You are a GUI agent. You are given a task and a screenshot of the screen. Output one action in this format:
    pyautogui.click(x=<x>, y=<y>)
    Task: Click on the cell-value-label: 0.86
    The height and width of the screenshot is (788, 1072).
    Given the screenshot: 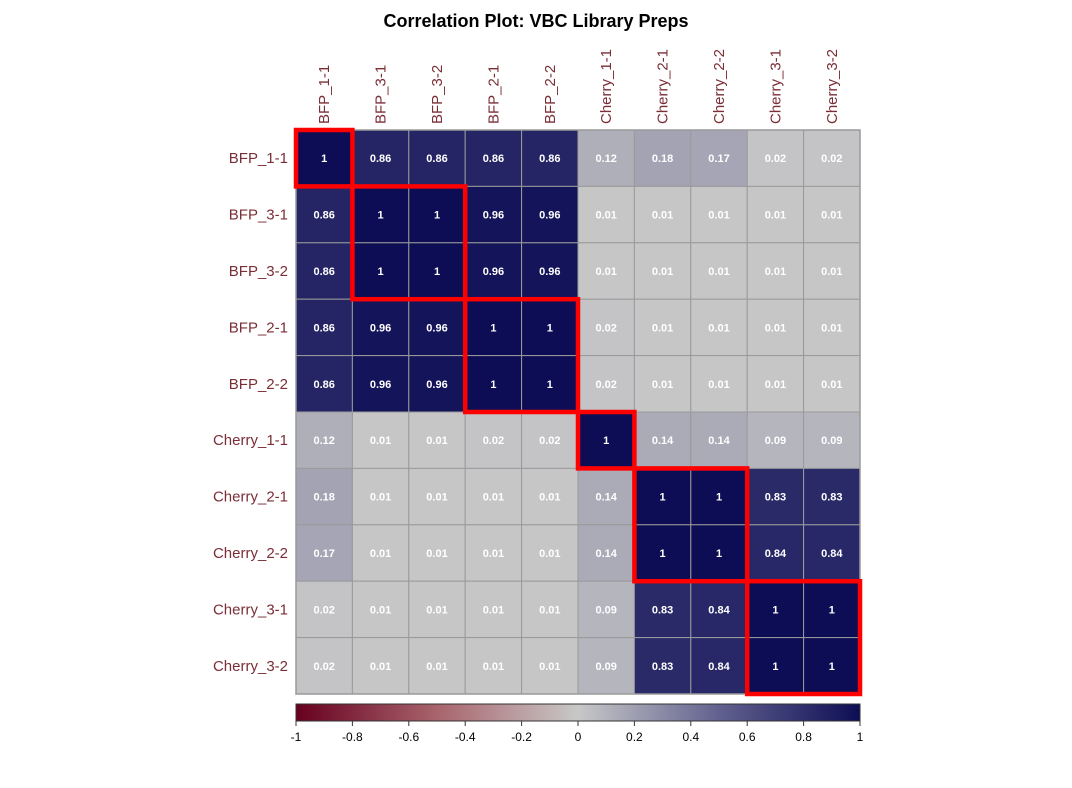 What is the action you would take?
    pyautogui.click(x=323, y=328)
    